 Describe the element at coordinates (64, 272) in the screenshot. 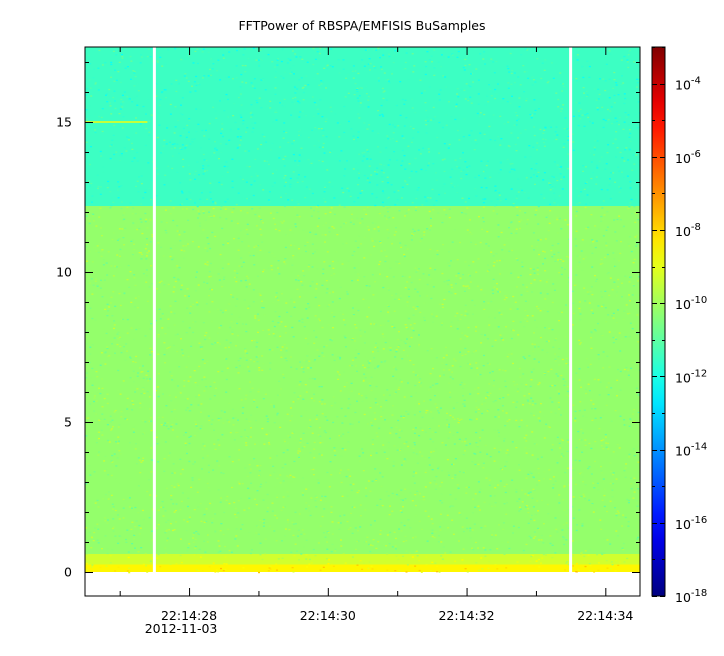

I see `y-tick-label: 10` at that location.